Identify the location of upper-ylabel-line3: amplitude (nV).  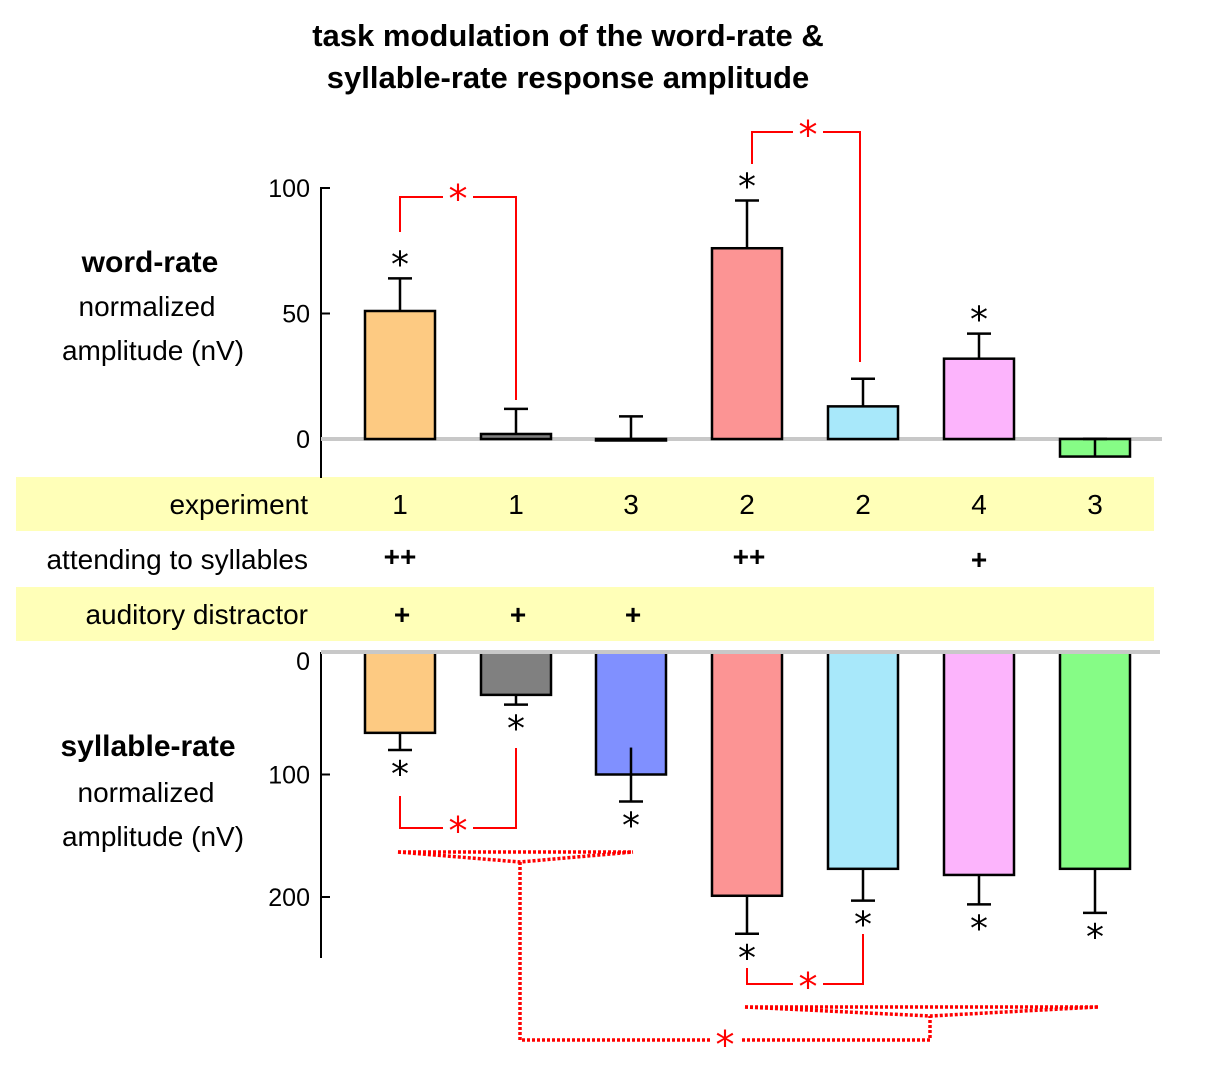
(153, 350).